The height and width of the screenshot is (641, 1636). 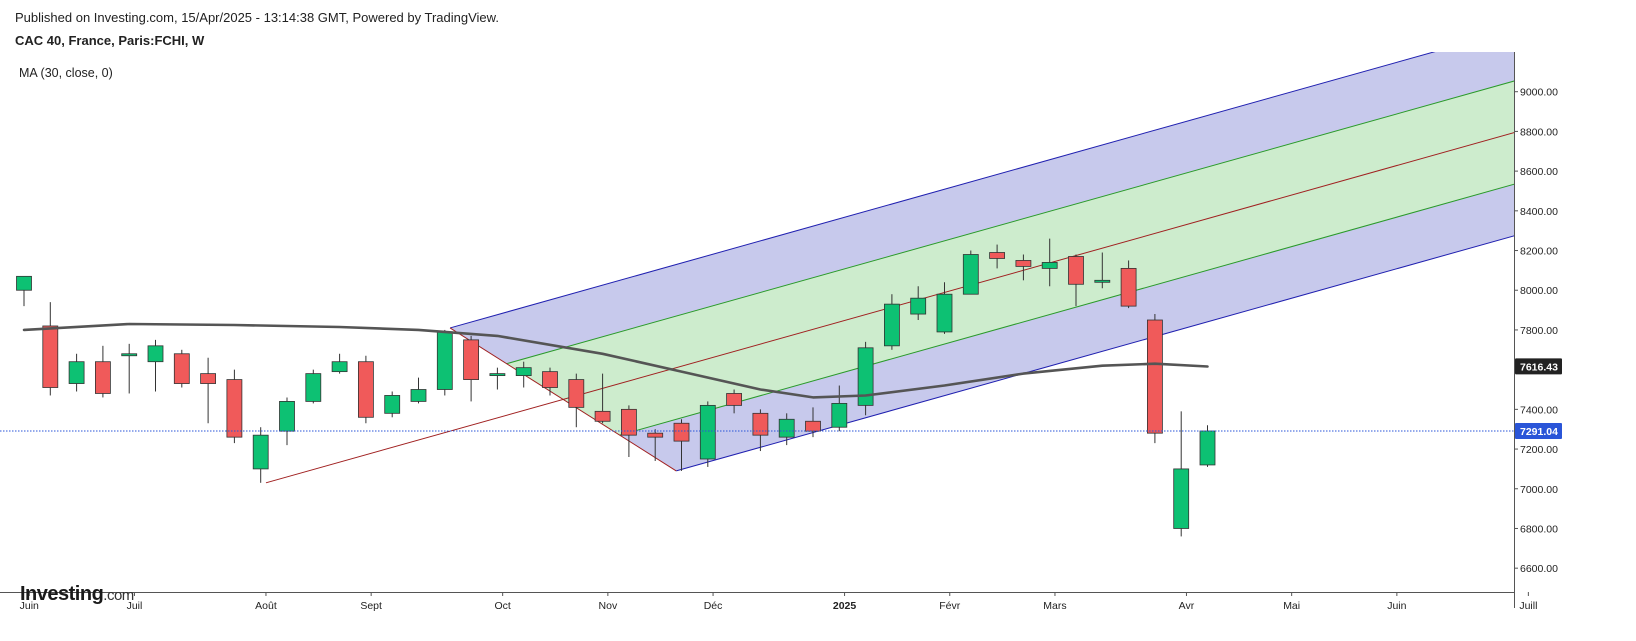 I want to click on x-tick-label: Juil, so click(x=135, y=606).